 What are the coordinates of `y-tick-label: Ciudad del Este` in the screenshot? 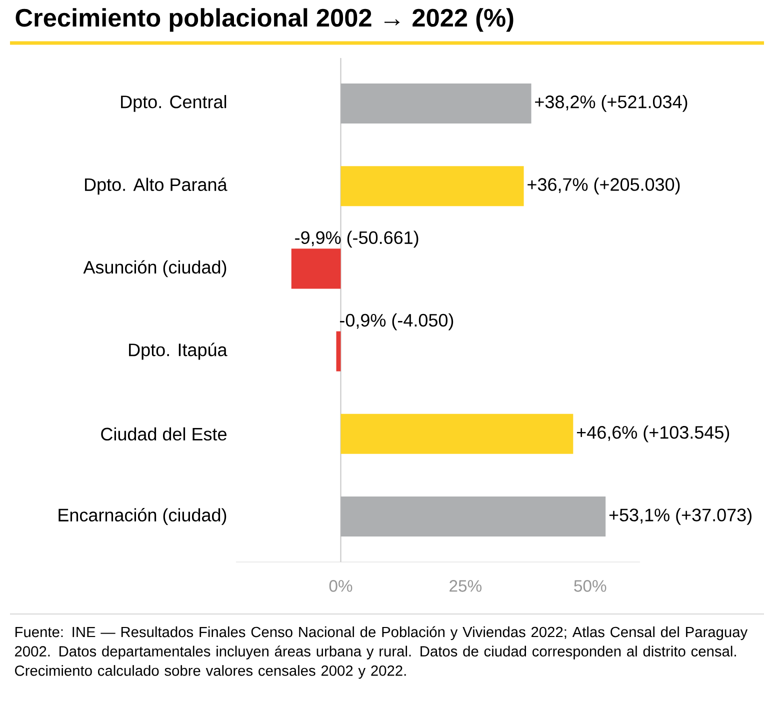 It's located at (163, 434).